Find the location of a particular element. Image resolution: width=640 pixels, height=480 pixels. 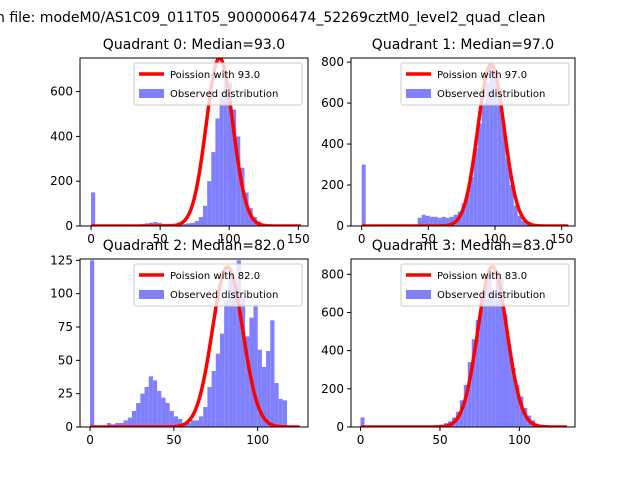

y-tick-label: 800 is located at coordinates (332, 274).